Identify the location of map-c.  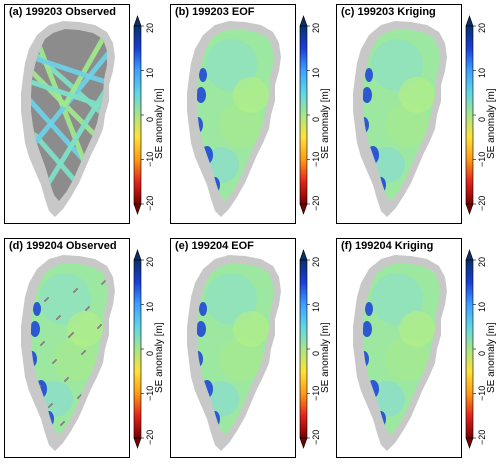
(400, 119).